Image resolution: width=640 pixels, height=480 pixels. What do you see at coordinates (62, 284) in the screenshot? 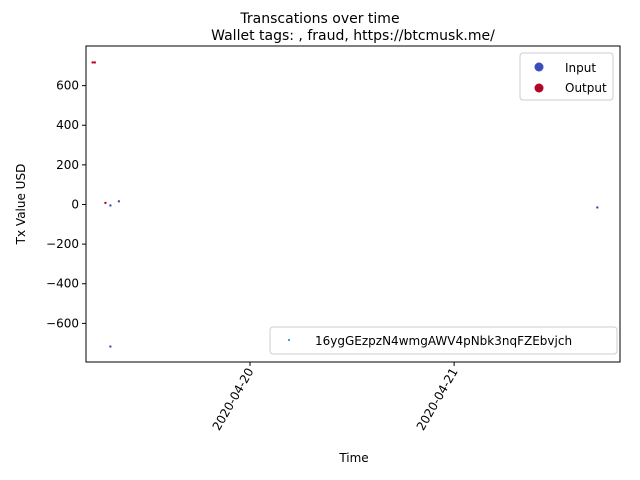
I see `y-tick-label: −400` at bounding box center [62, 284].